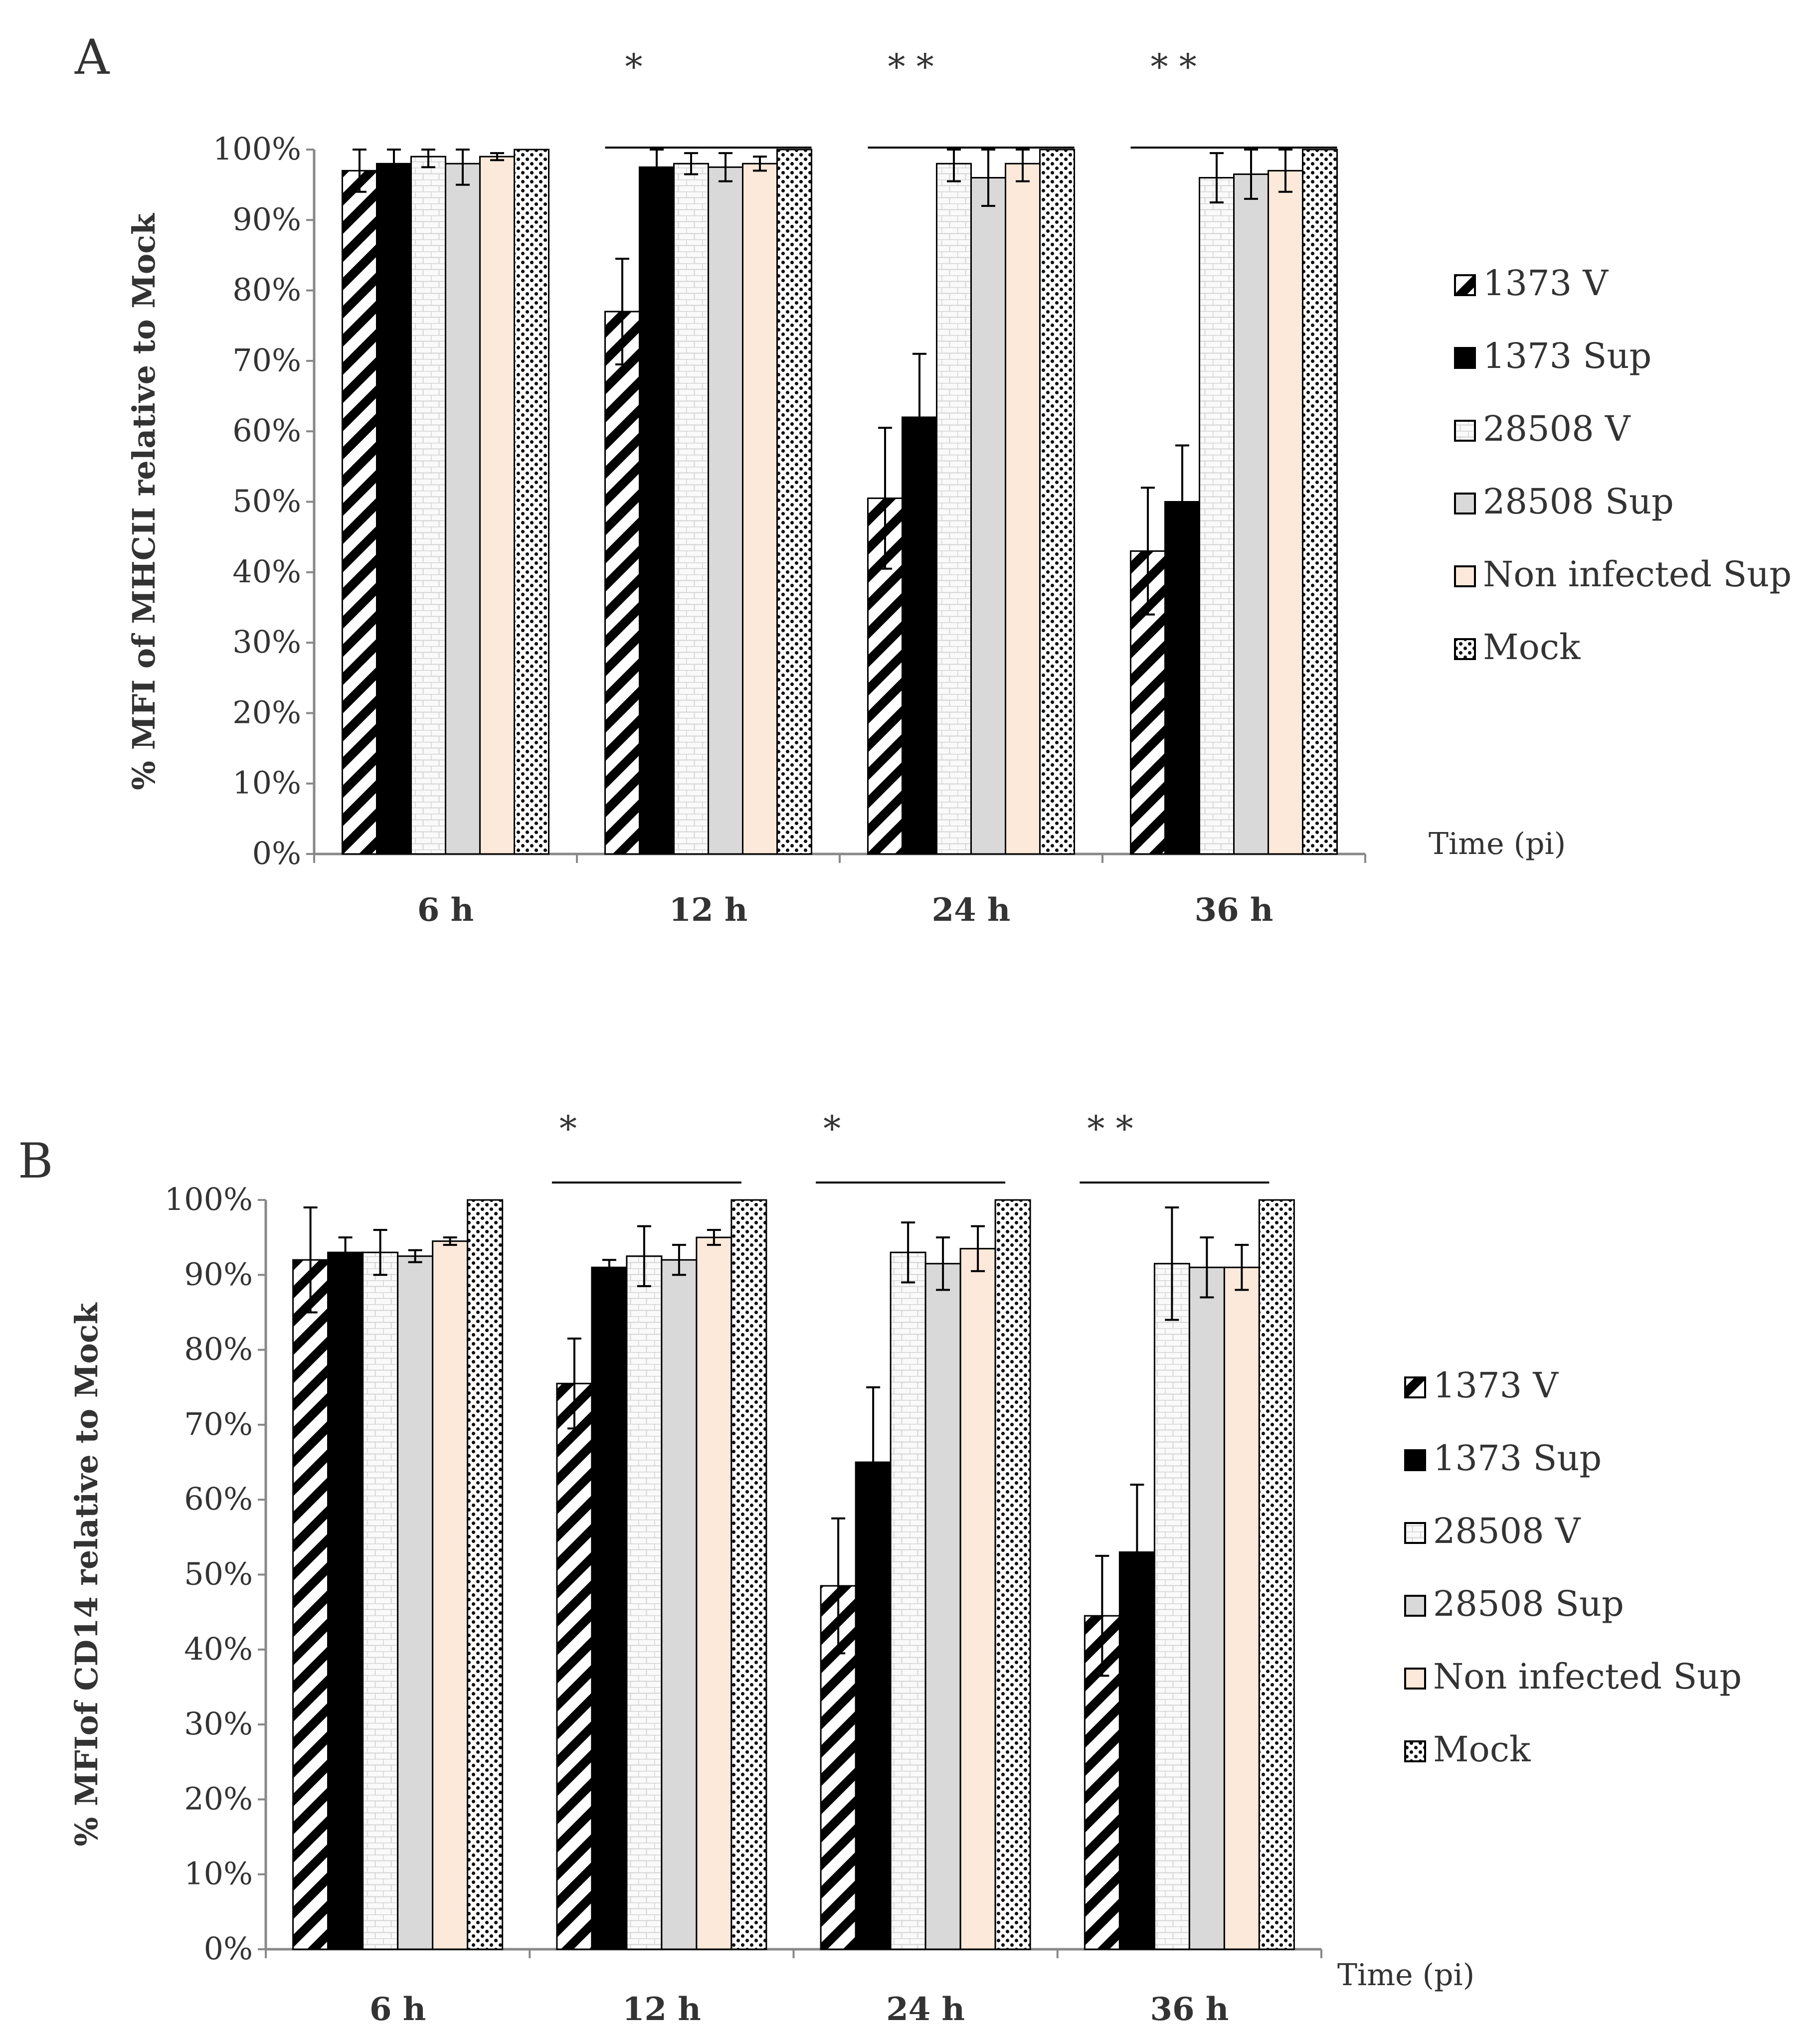 The image size is (1820, 2035). What do you see at coordinates (832, 1129) in the screenshot?
I see `panel-b-significance-stars: *` at bounding box center [832, 1129].